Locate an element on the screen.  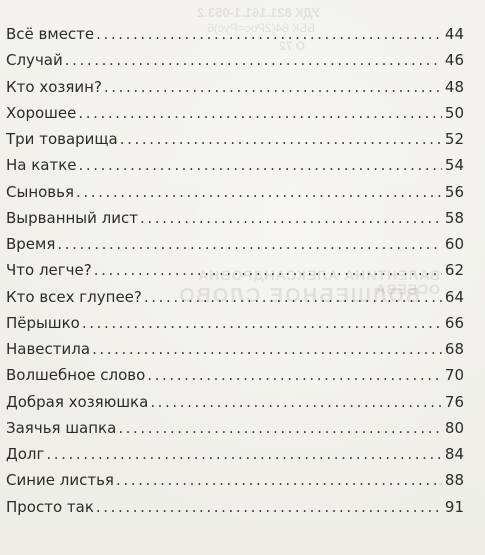
toc-entry-title: Три товарища is located at coordinates (62, 139).